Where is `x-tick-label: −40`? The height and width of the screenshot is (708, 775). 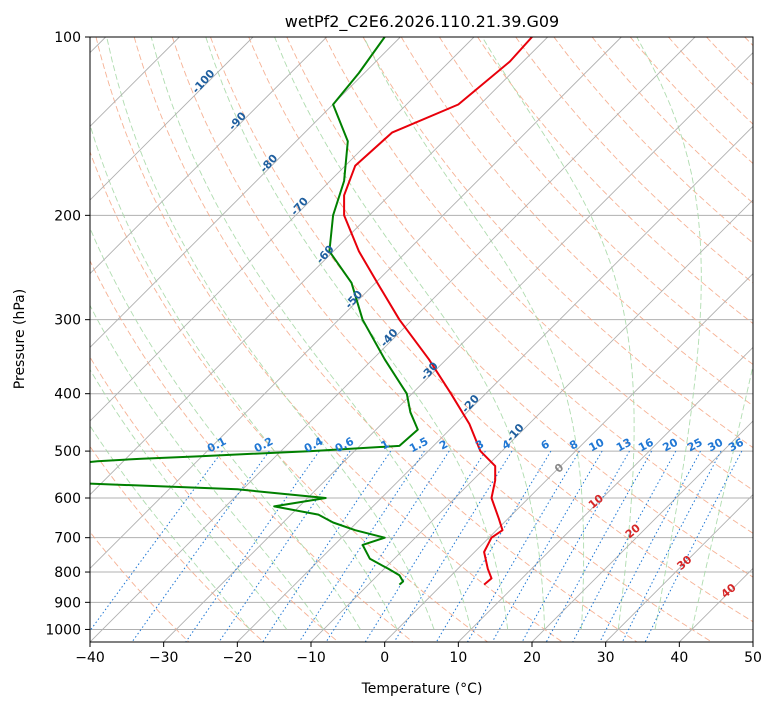
x-tick-label: −40 is located at coordinates (90, 658).